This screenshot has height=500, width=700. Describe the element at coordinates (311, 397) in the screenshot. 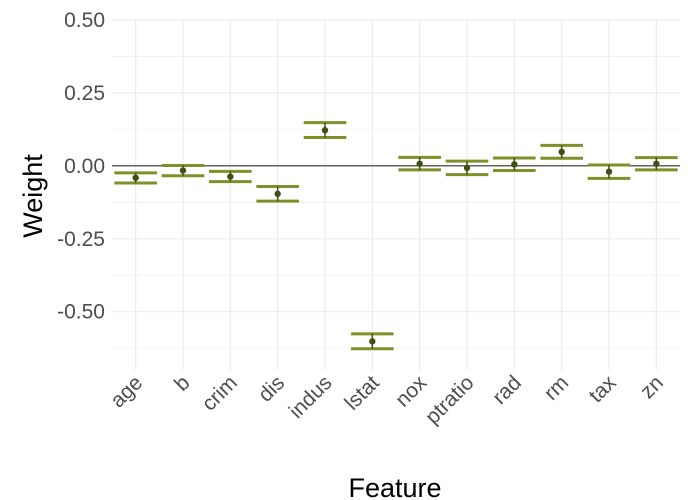

I see `x-tick-label: indus` at that location.